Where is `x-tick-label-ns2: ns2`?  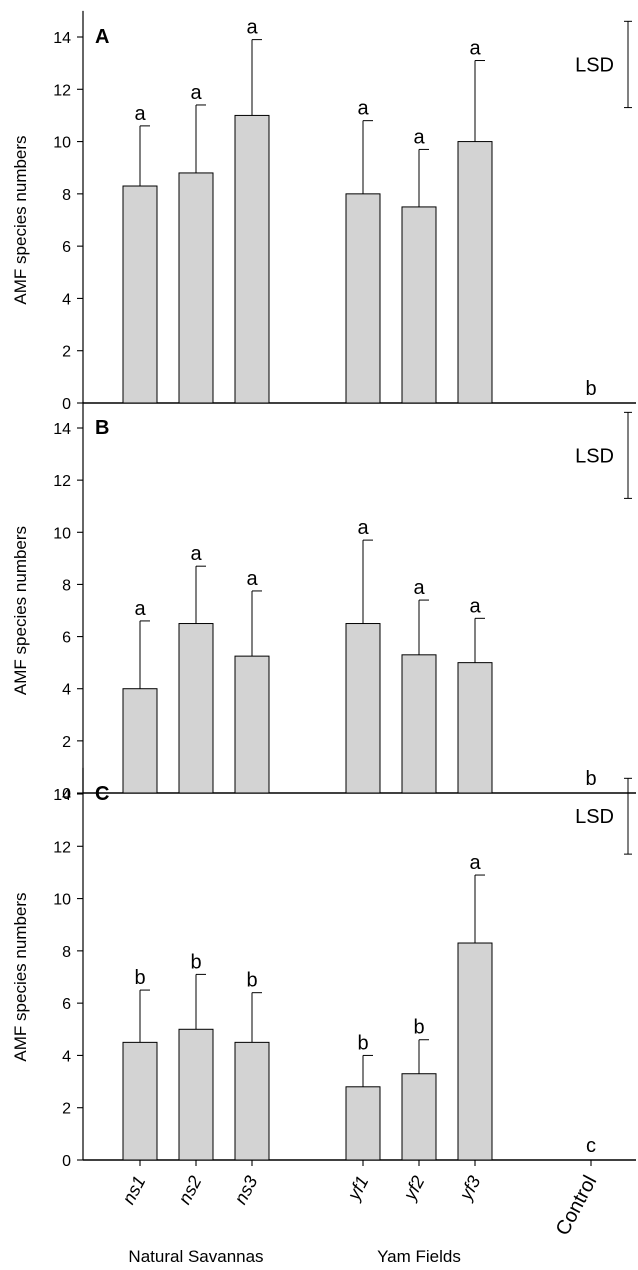 x-tick-label-ns2: ns2 is located at coordinates (189, 1189).